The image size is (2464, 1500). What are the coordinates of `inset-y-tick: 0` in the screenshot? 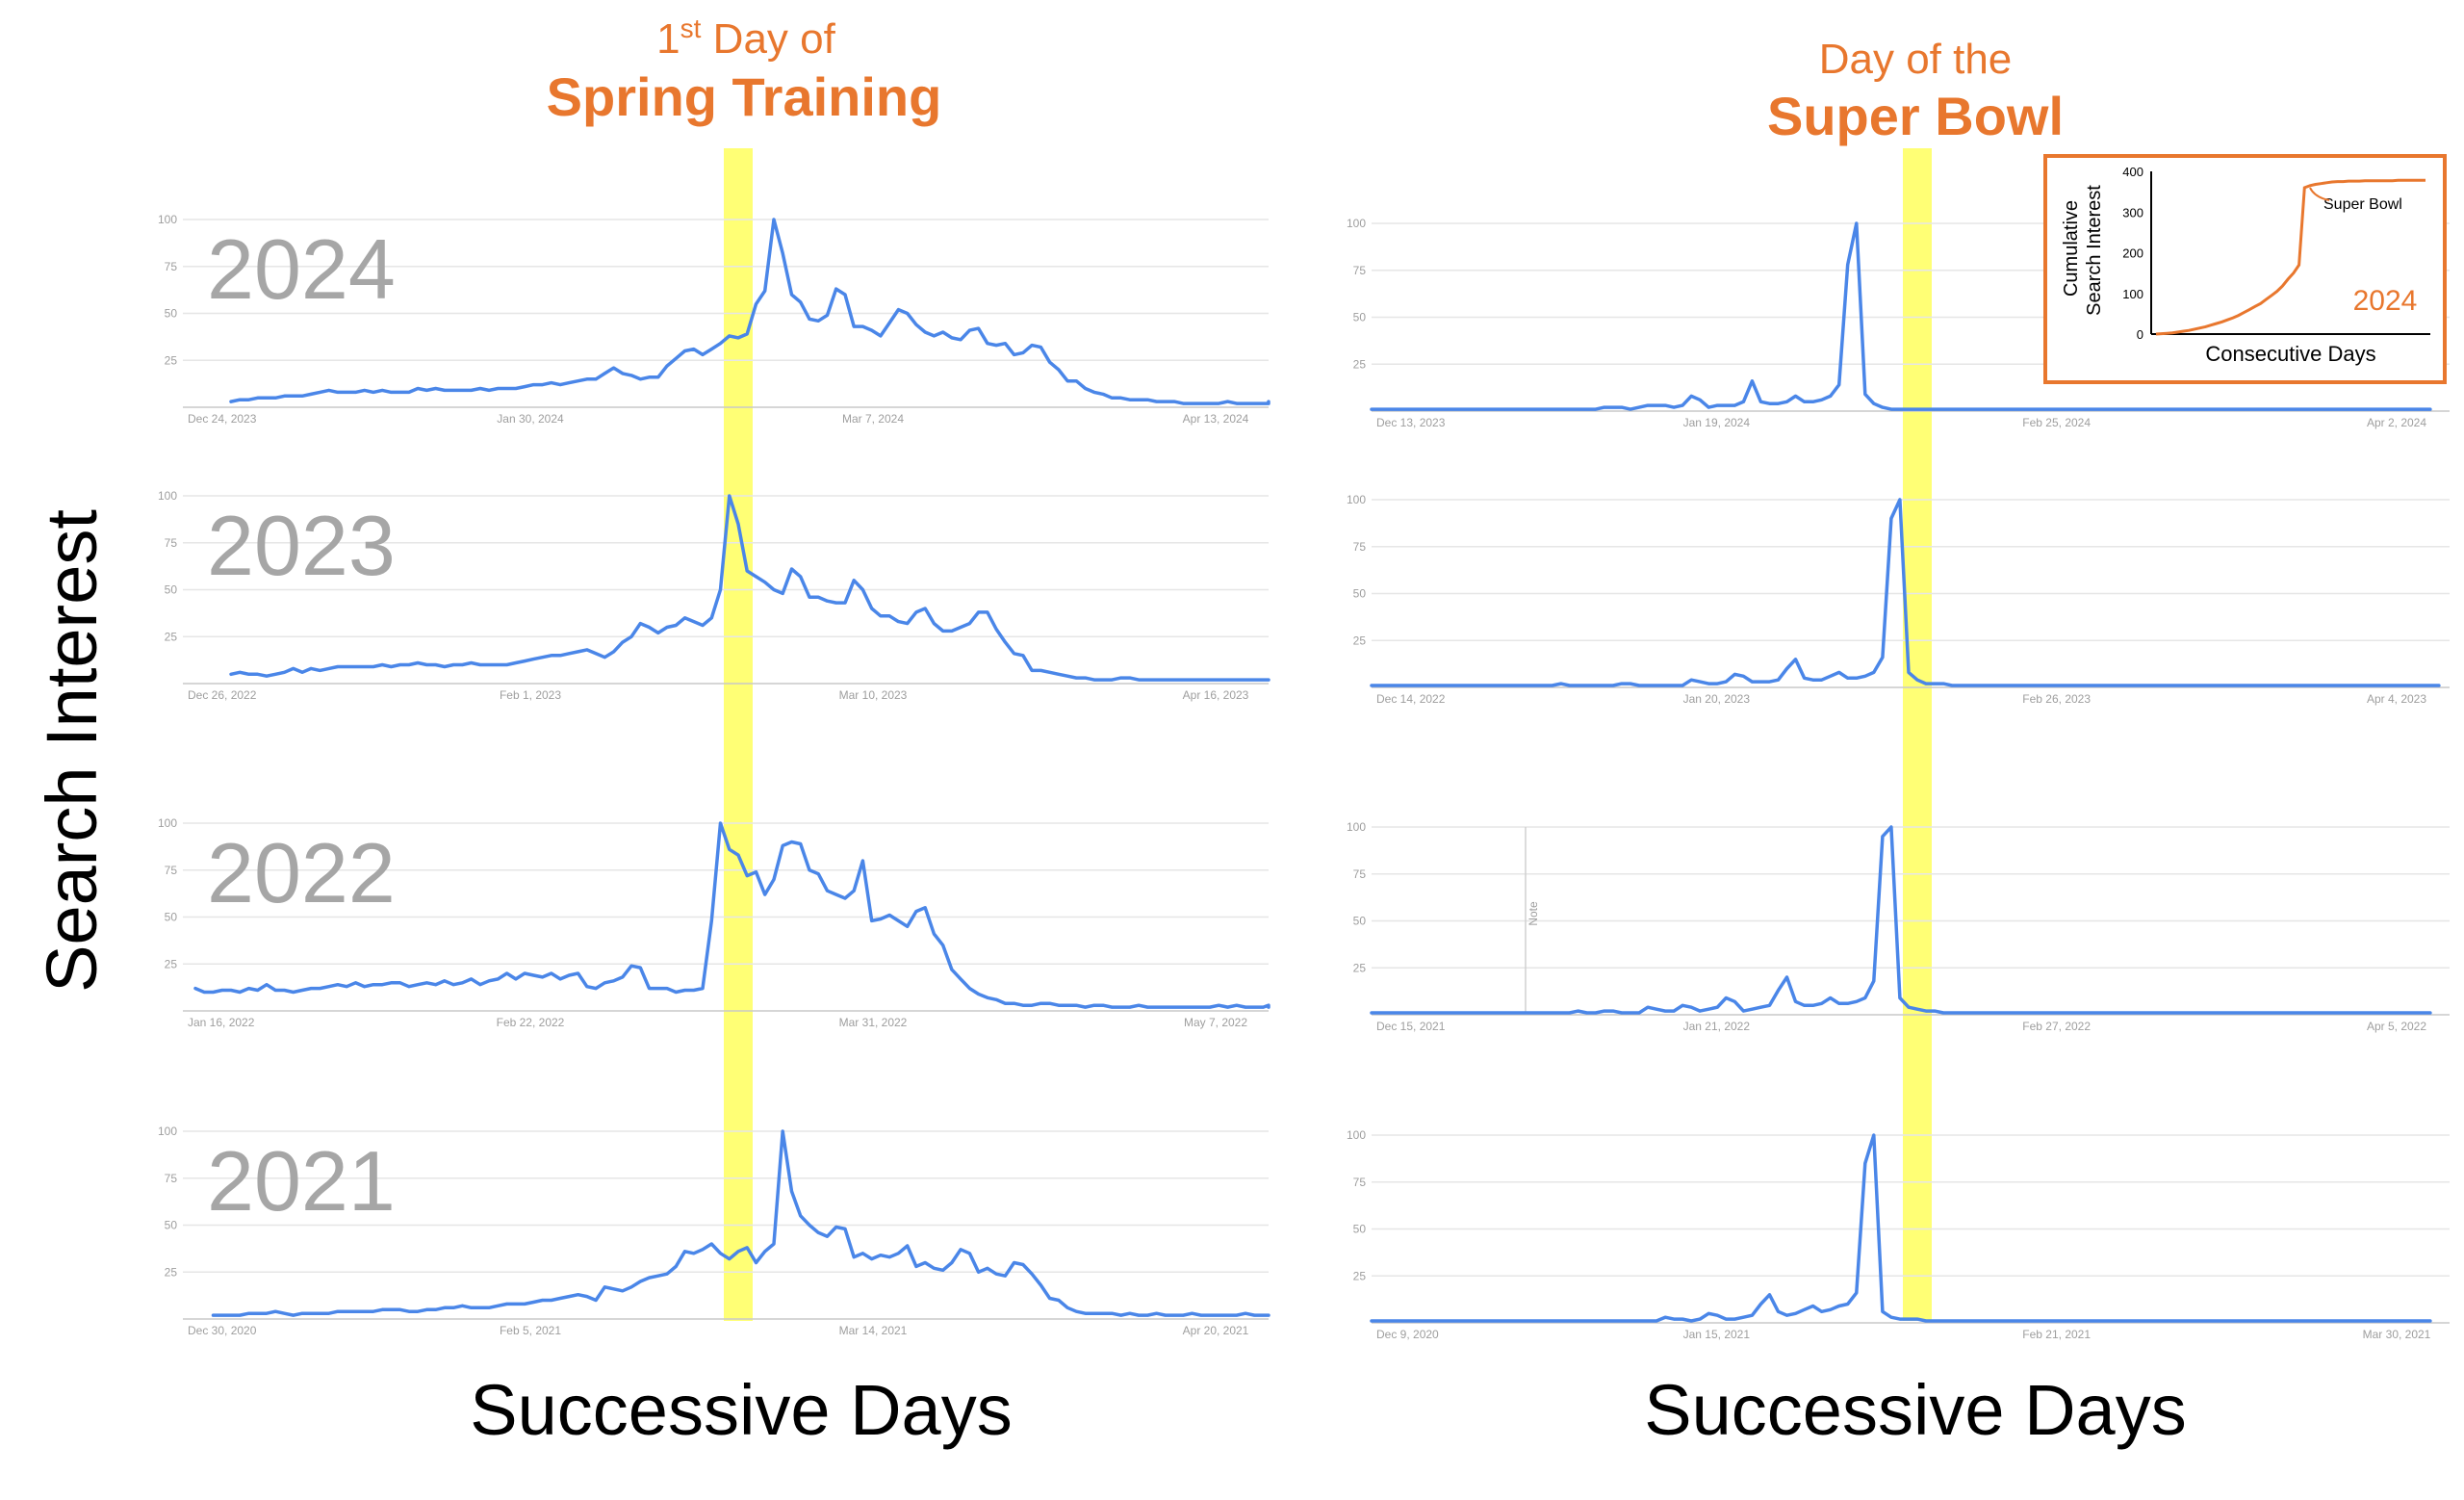 It's located at (2140, 334).